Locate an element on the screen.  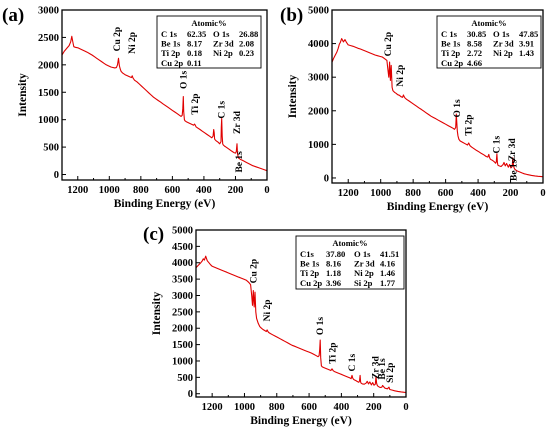
inset-value: 37.80 is located at coordinates (335, 254).